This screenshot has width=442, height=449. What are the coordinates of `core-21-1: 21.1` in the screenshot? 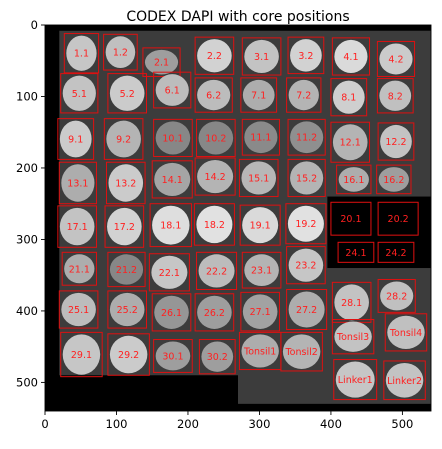 It's located at (79, 268).